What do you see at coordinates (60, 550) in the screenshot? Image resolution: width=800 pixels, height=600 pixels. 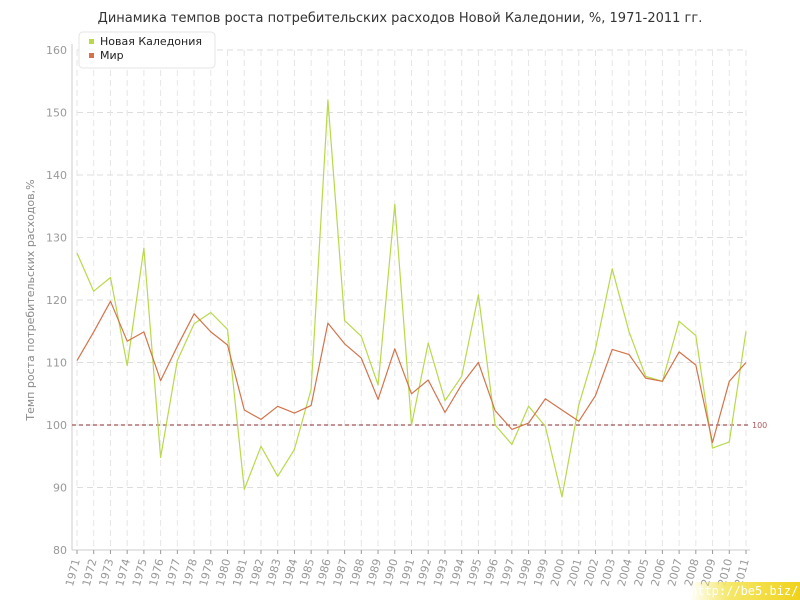 I see `y-tick-label: 80` at bounding box center [60, 550].